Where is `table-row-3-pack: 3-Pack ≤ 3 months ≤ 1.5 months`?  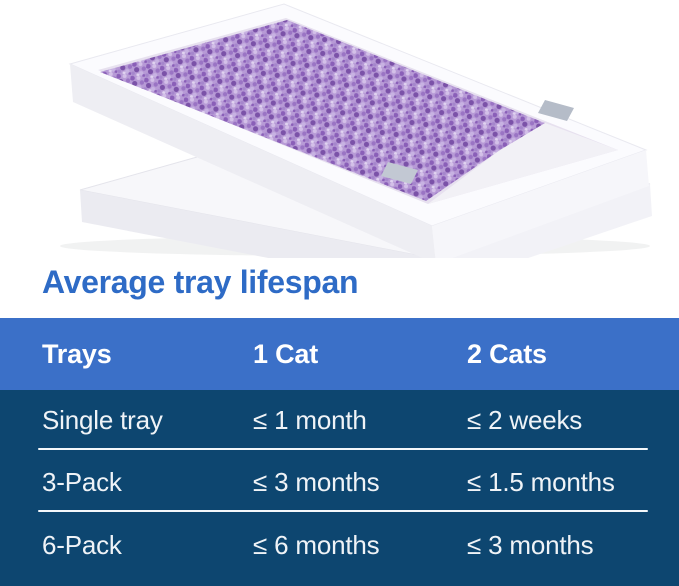
table-row-3-pack: 3-Pack ≤ 3 months ≤ 1.5 months is located at coordinates (339, 482).